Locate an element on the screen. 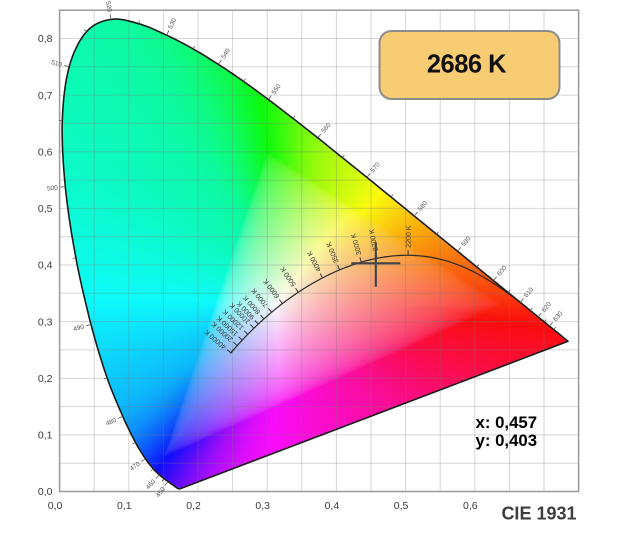 The image size is (620, 555). svg-text: 450 is located at coordinates (161, 492).